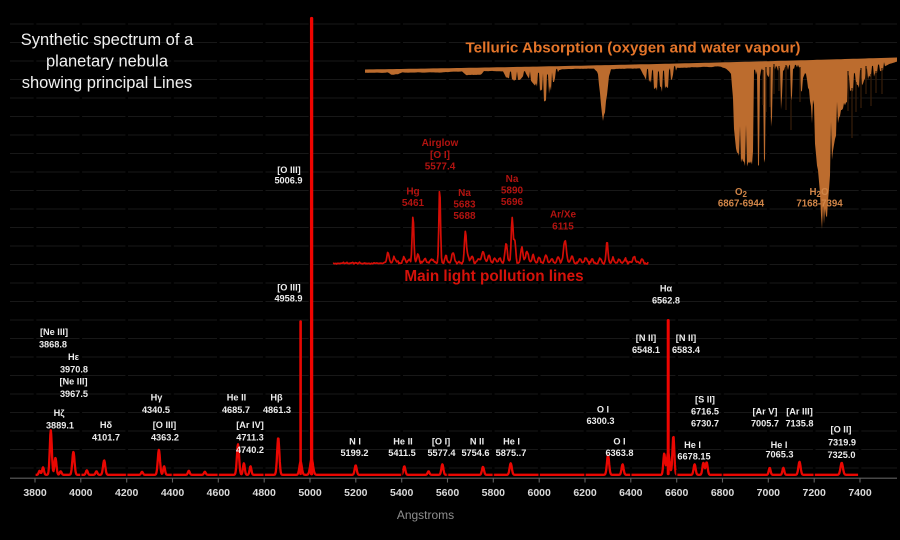 The image size is (900, 540). Describe the element at coordinates (819, 193) in the screenshot. I see `svg-text: H2O` at that location.